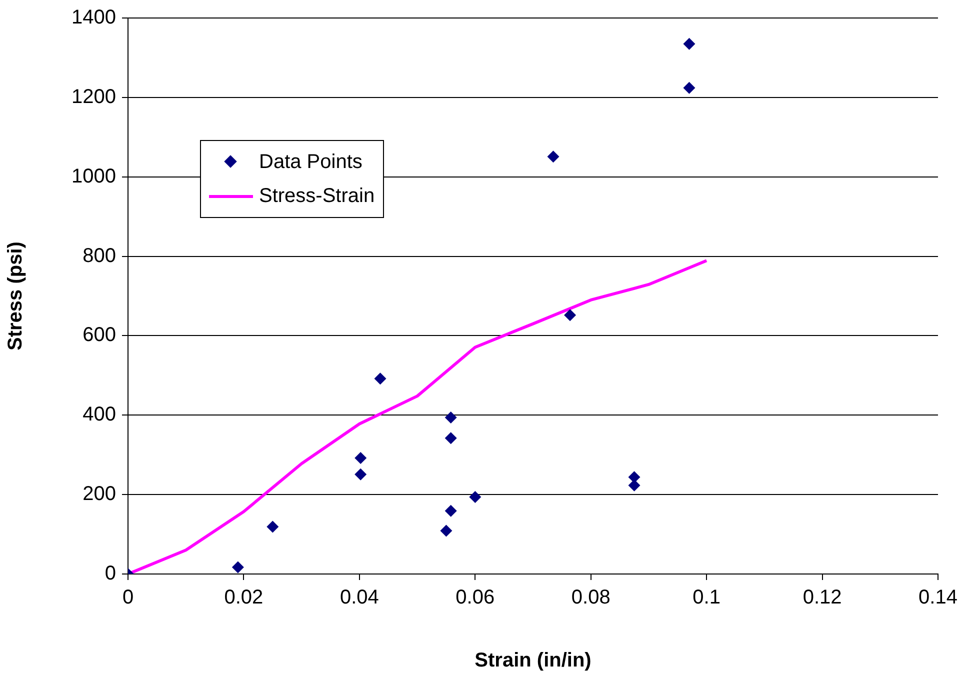 This screenshot has width=967, height=677. What do you see at coordinates (244, 597) in the screenshot?
I see `x-tick-label: 0.02` at bounding box center [244, 597].